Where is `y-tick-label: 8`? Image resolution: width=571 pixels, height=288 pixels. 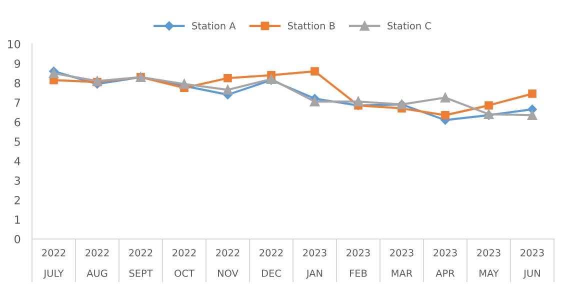
y-tick-label: 8 is located at coordinates (17, 83).